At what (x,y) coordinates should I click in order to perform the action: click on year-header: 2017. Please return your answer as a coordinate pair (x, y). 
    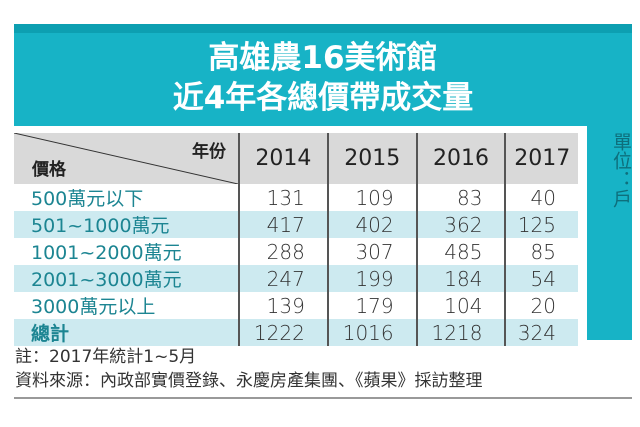
    Looking at the image, I should click on (541, 158).